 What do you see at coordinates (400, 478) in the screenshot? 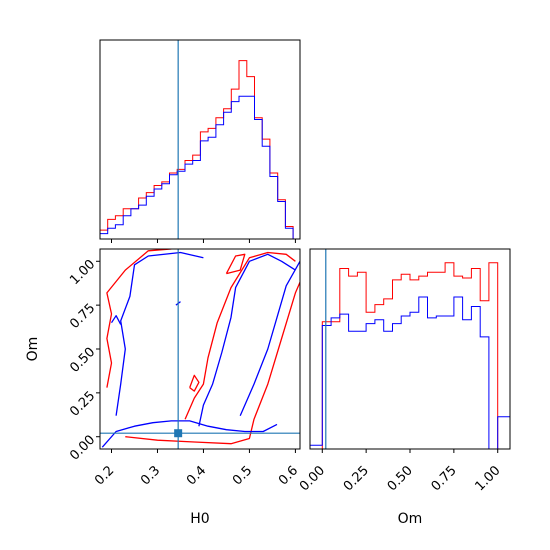
I see `x-tick-label: 0.50` at bounding box center [400, 478].